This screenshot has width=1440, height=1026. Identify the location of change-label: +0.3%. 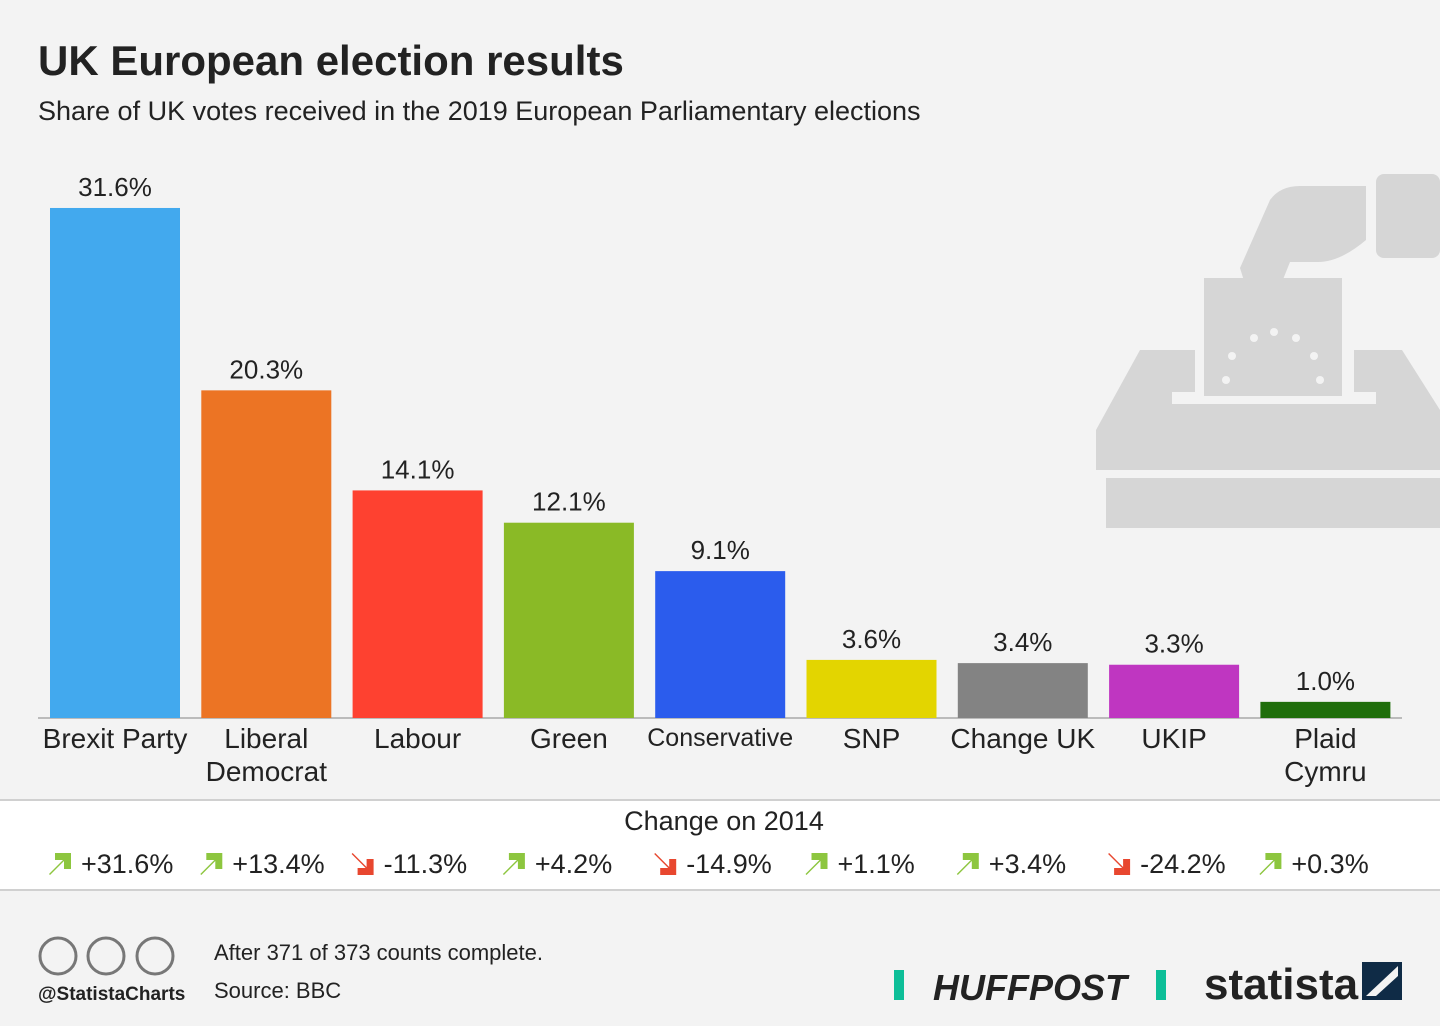
(1329, 864).